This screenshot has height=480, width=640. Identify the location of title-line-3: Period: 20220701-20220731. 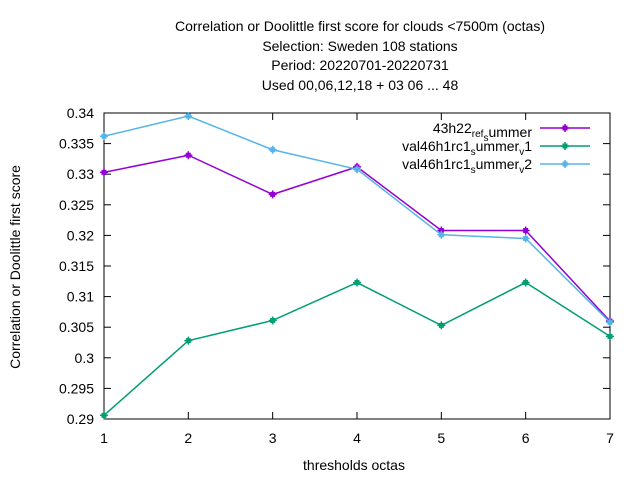
(360, 65).